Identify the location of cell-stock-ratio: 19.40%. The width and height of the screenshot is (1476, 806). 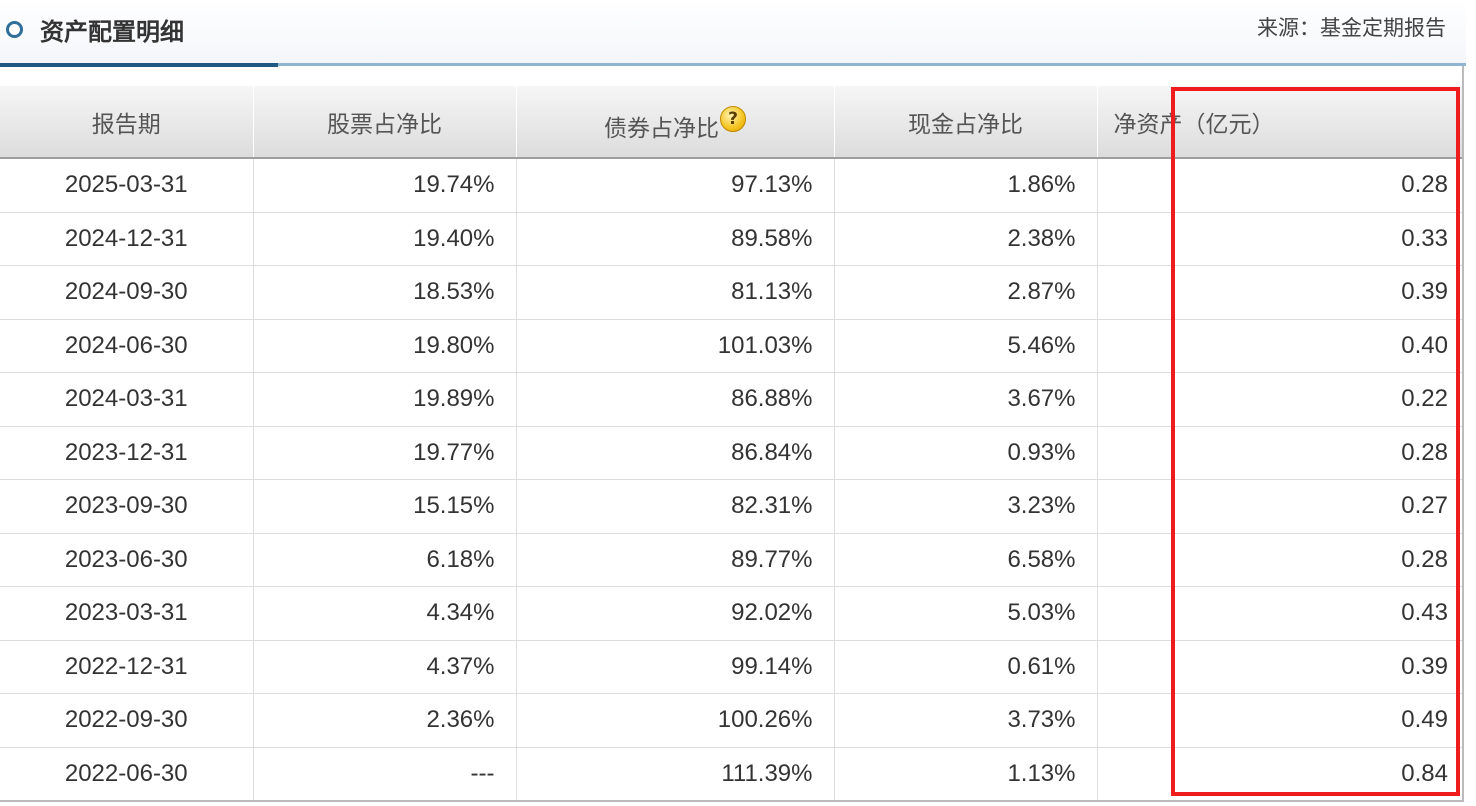
(385, 239).